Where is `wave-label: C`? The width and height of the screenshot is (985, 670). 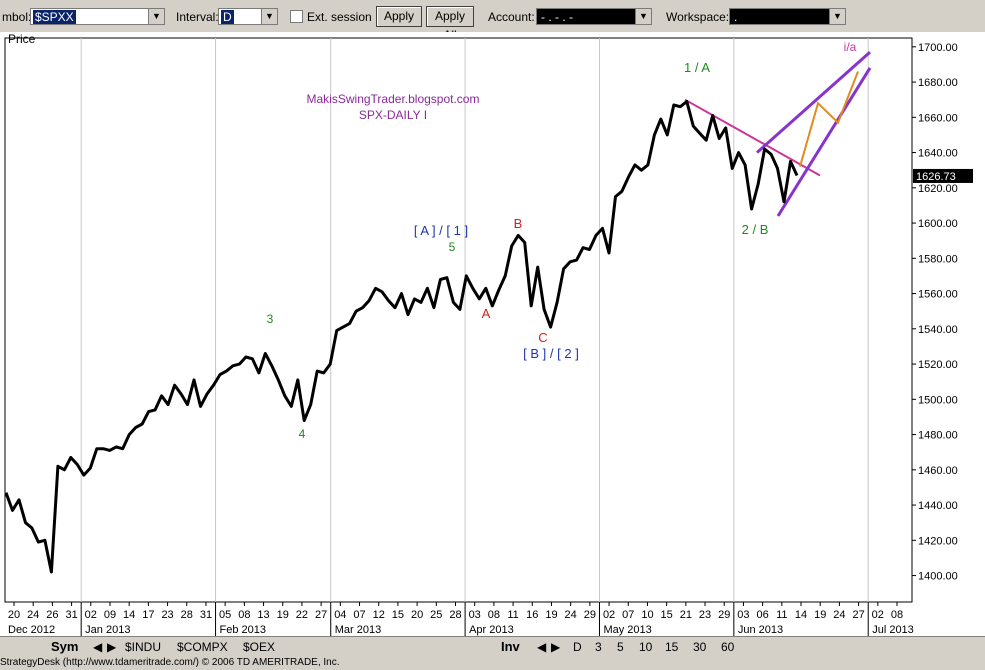 wave-label: C is located at coordinates (542, 337).